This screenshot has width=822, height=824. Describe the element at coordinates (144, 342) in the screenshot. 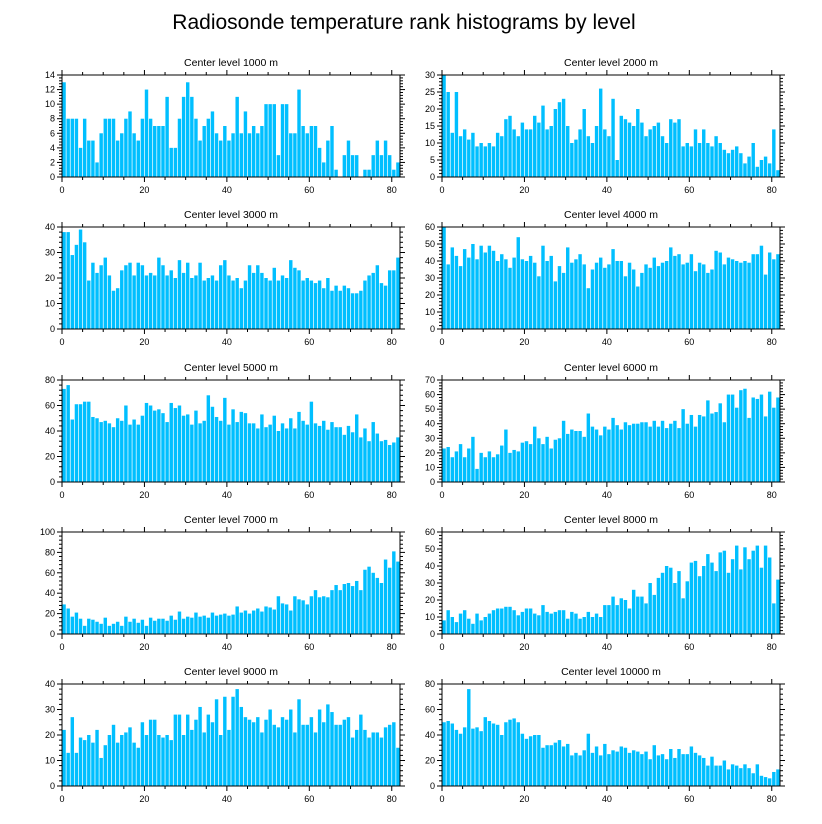

I see `x-tick-label: 20` at that location.